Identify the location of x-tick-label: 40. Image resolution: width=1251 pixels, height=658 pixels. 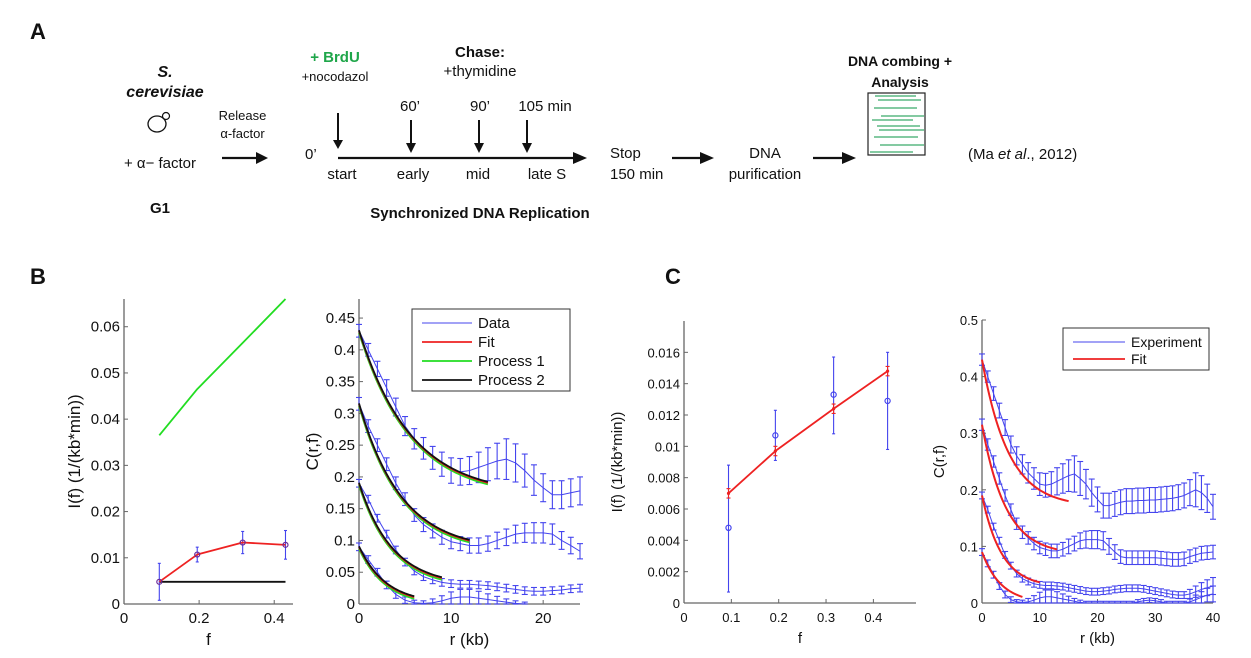
(1213, 617).